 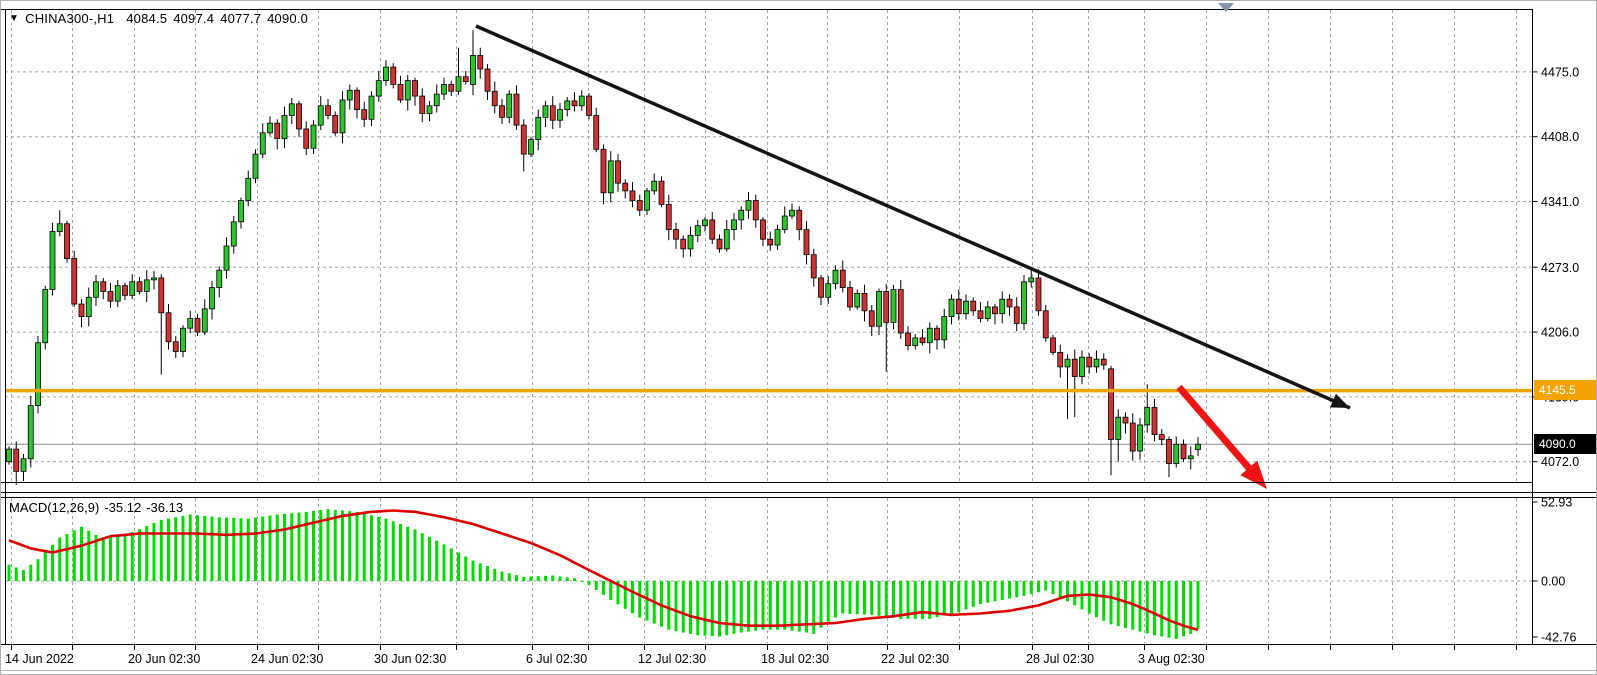 I want to click on macd-axis-label: 52.93, so click(x=1556, y=503).